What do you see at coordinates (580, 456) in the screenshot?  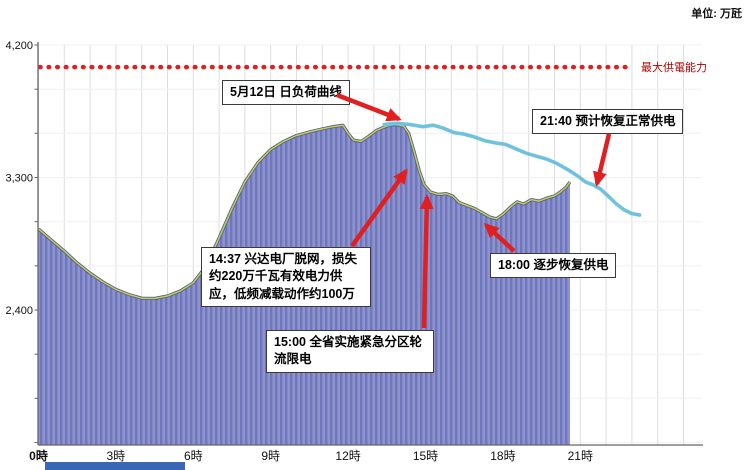 I see `svg-text: 21時` at bounding box center [580, 456].